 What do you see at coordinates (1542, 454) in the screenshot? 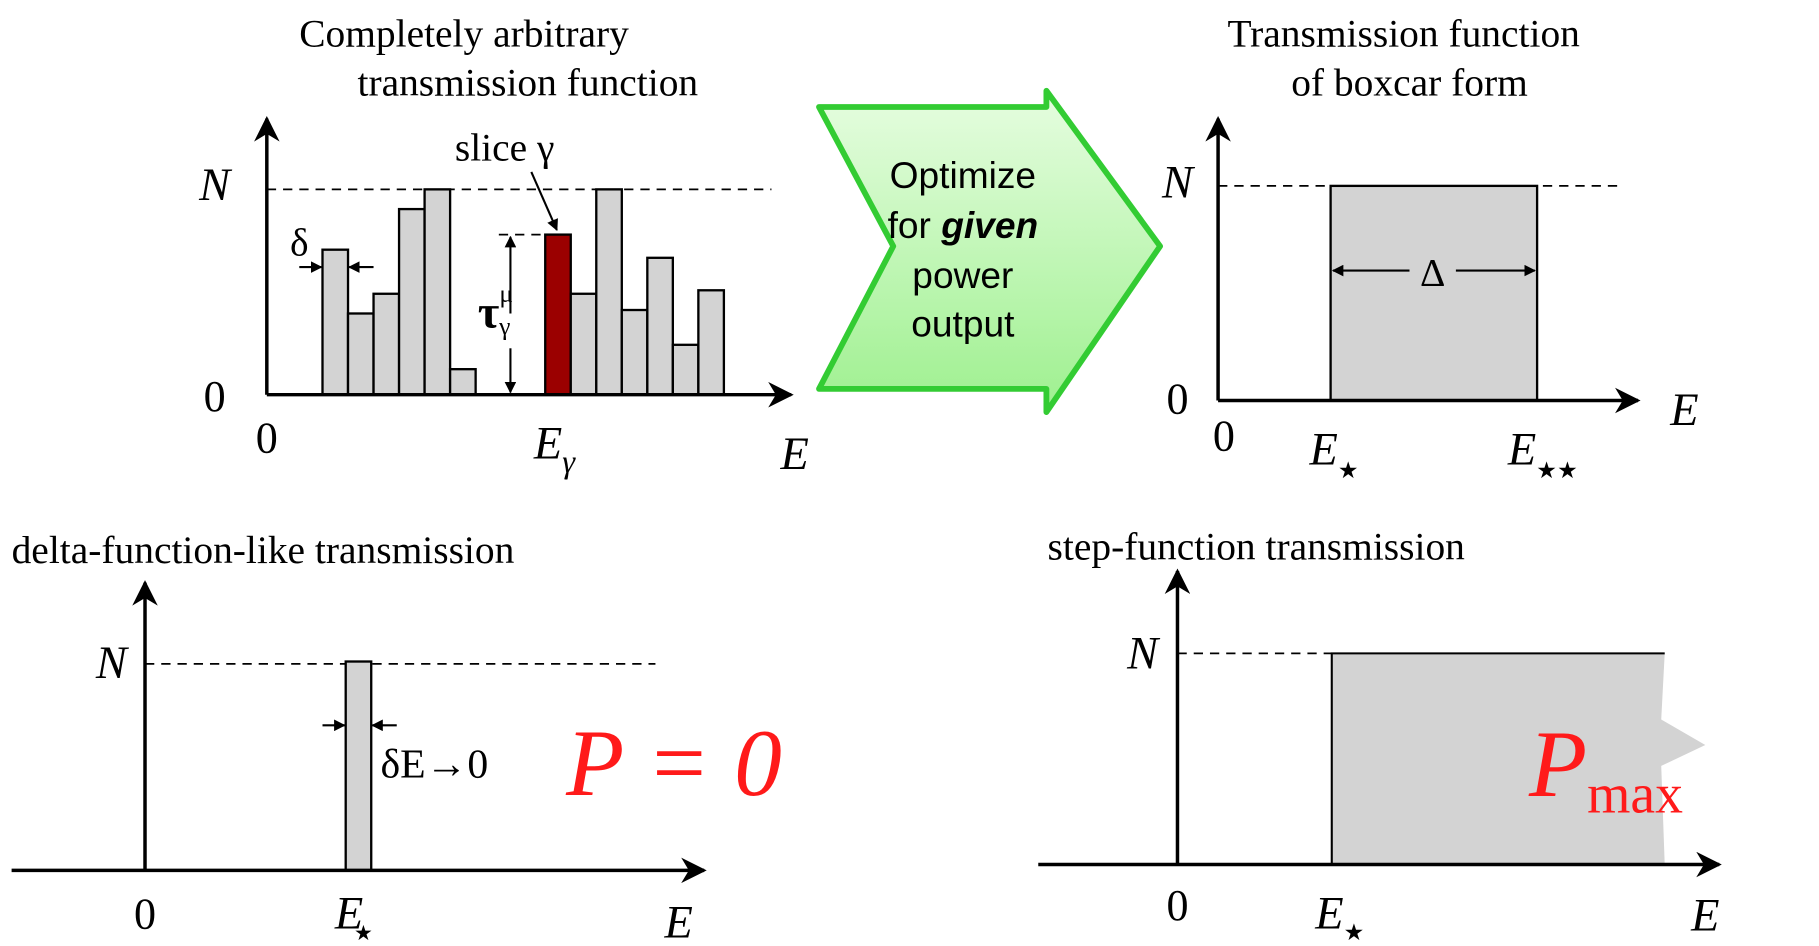
I see `e-star-star: E★★` at bounding box center [1542, 454].